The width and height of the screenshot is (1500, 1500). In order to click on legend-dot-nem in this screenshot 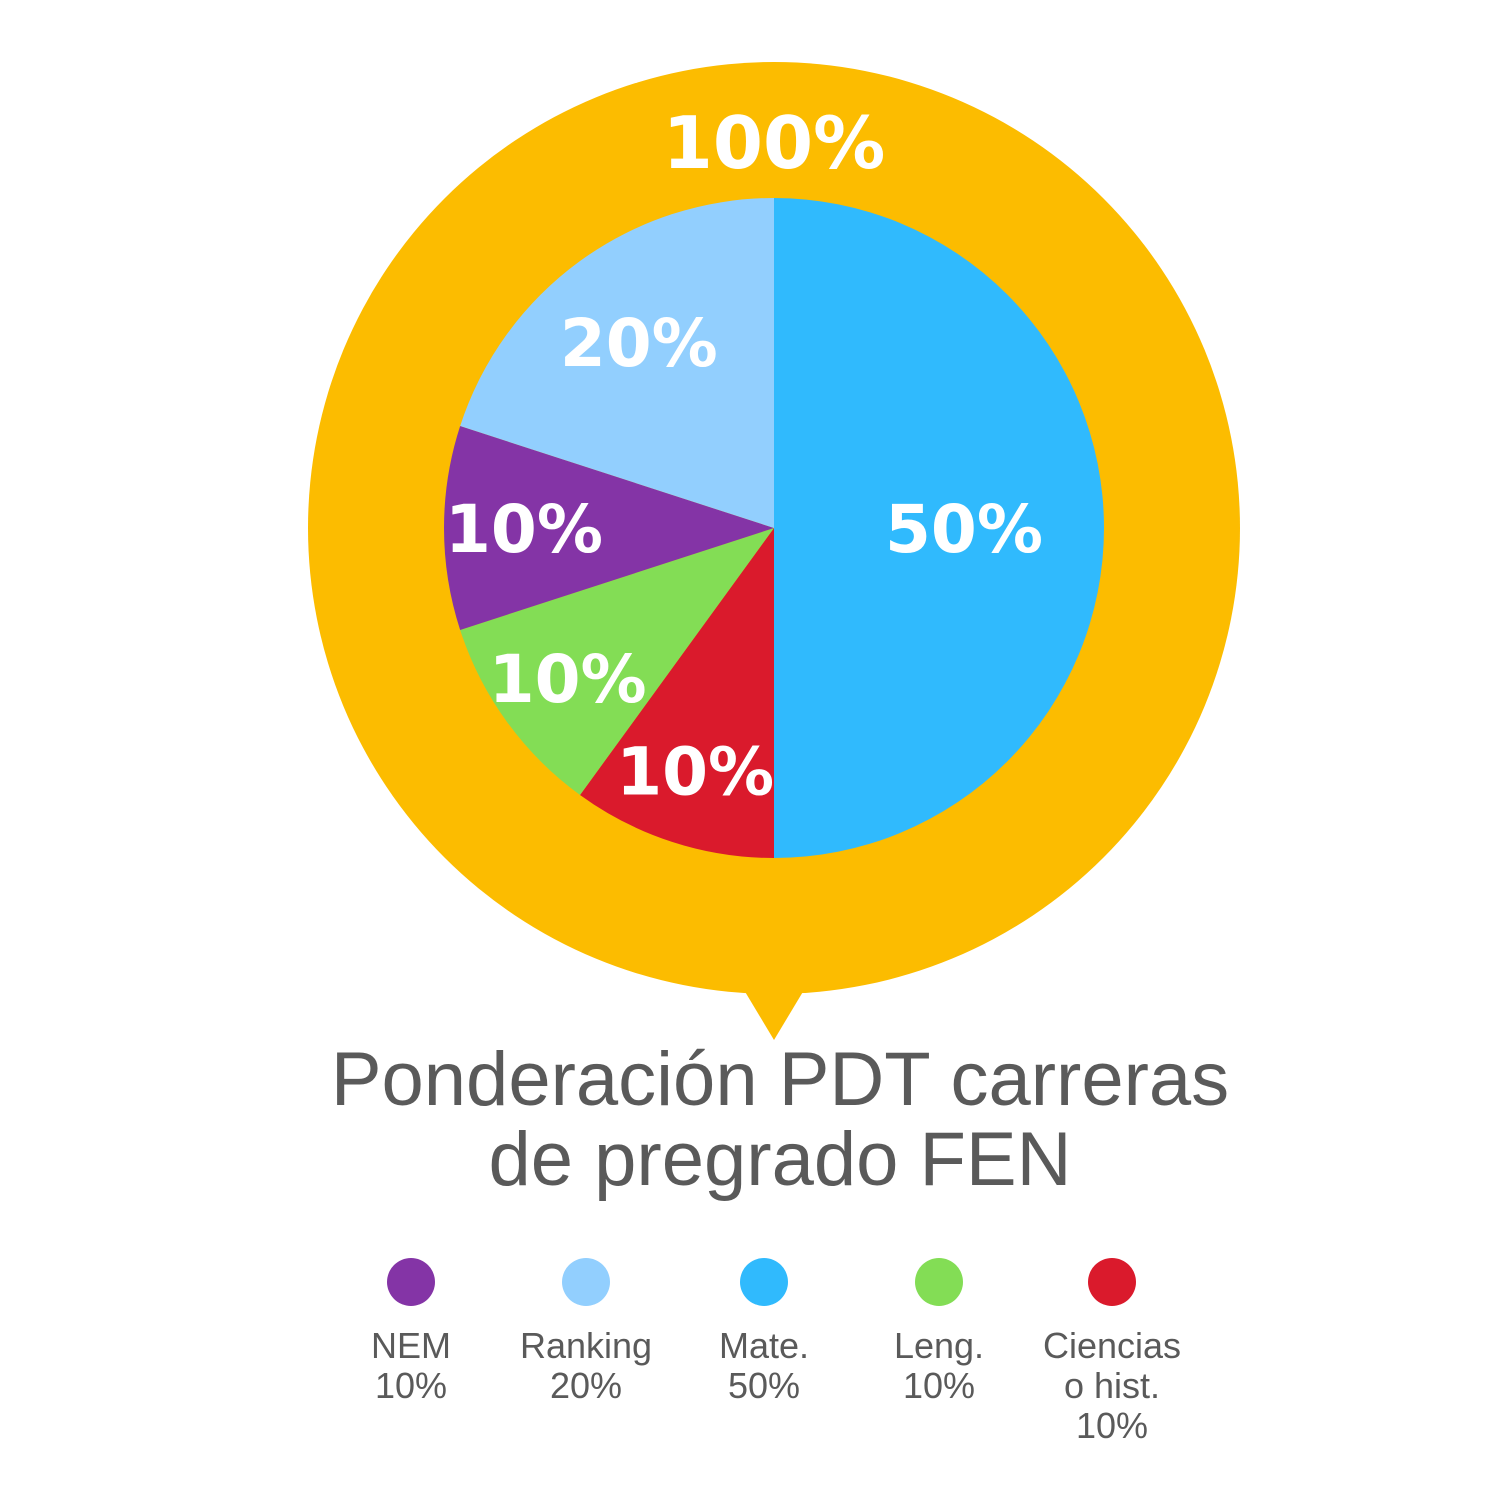, I will do `click(411, 1282)`.